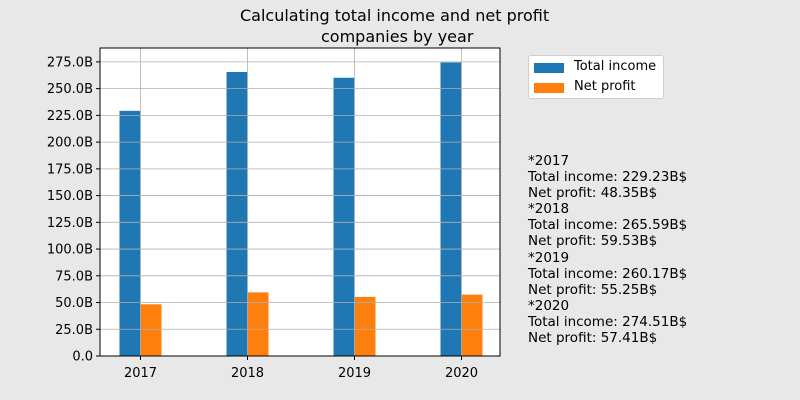 This screenshot has width=800, height=400. Describe the element at coordinates (549, 305) in the screenshot. I see `annotation-line: *2020` at that location.